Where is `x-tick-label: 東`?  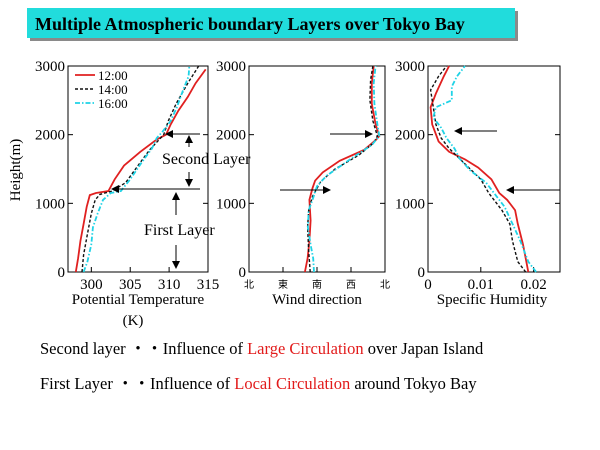 x-tick-label: 東 is located at coordinates (283, 284).